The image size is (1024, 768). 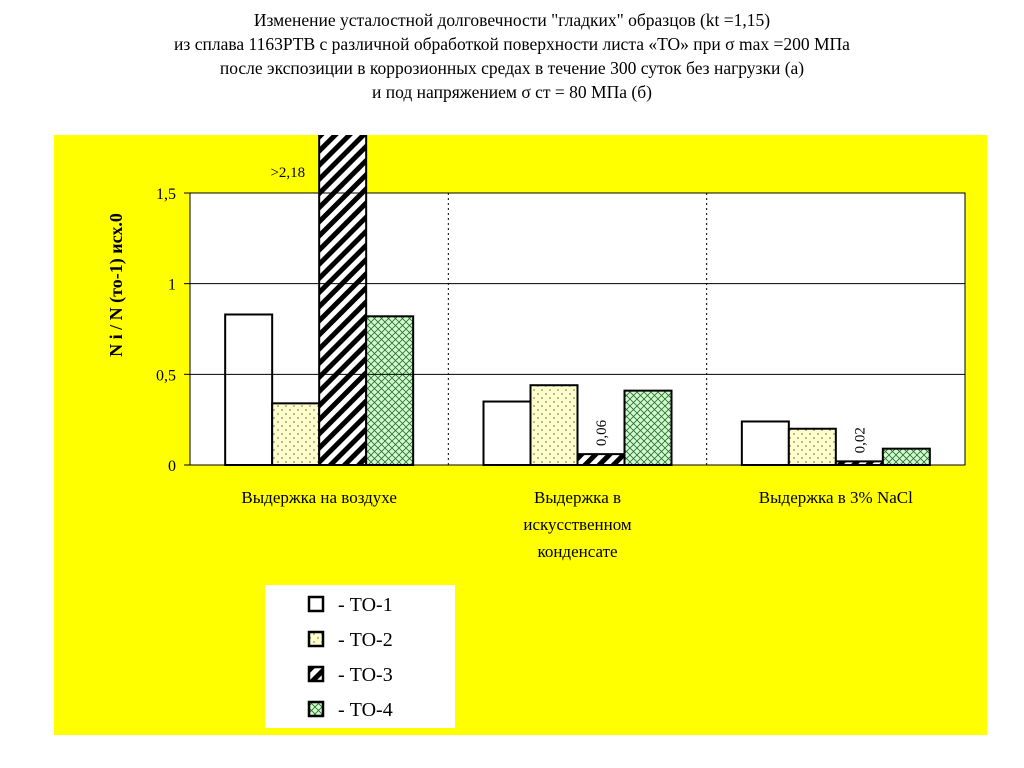 I want to click on y-axis-label: N i / N (то-1) исх.0, so click(x=116, y=285).